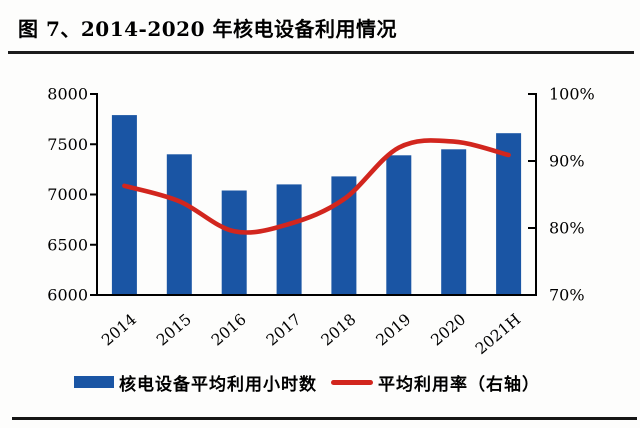 Image resolution: width=640 pixels, height=428 pixels. Describe the element at coordinates (174, 329) in the screenshot. I see `x-axis-label-2015: 2015` at that location.